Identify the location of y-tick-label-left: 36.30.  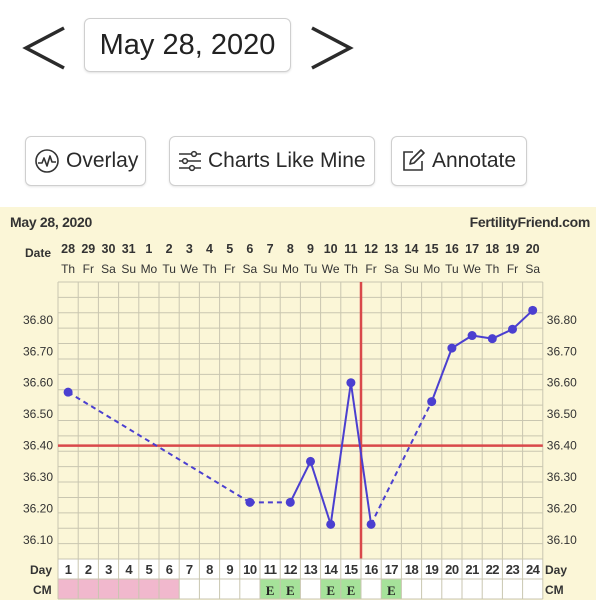
(38, 477).